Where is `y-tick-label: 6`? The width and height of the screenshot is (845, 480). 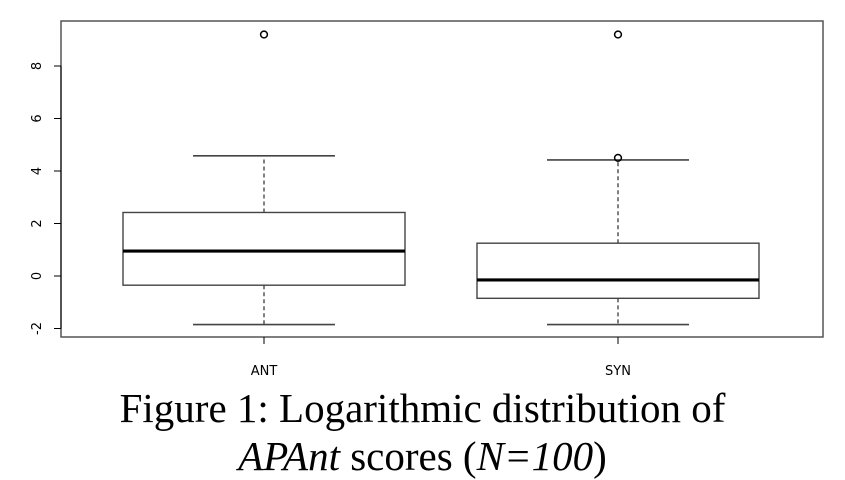
y-tick-label: 6 is located at coordinates (37, 118).